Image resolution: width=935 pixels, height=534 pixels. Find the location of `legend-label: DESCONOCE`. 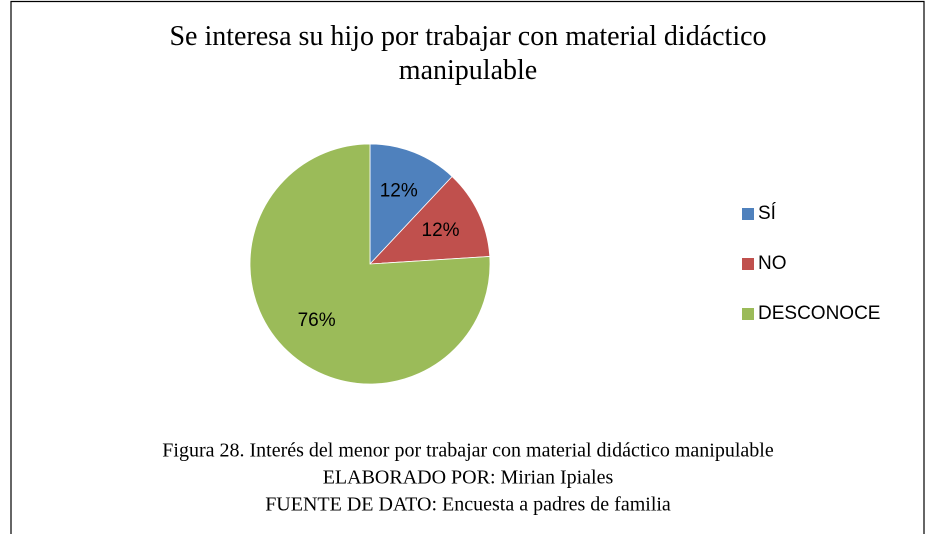

legend-label: DESCONOCE is located at coordinates (819, 313).